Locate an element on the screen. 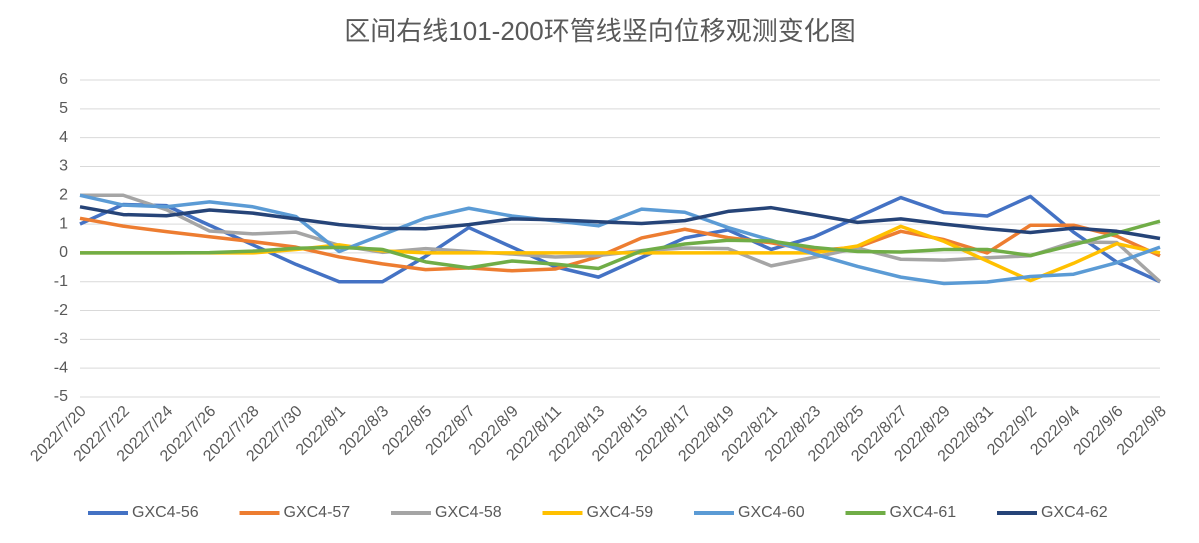  legend-label: GXC4-57 is located at coordinates (317, 512).